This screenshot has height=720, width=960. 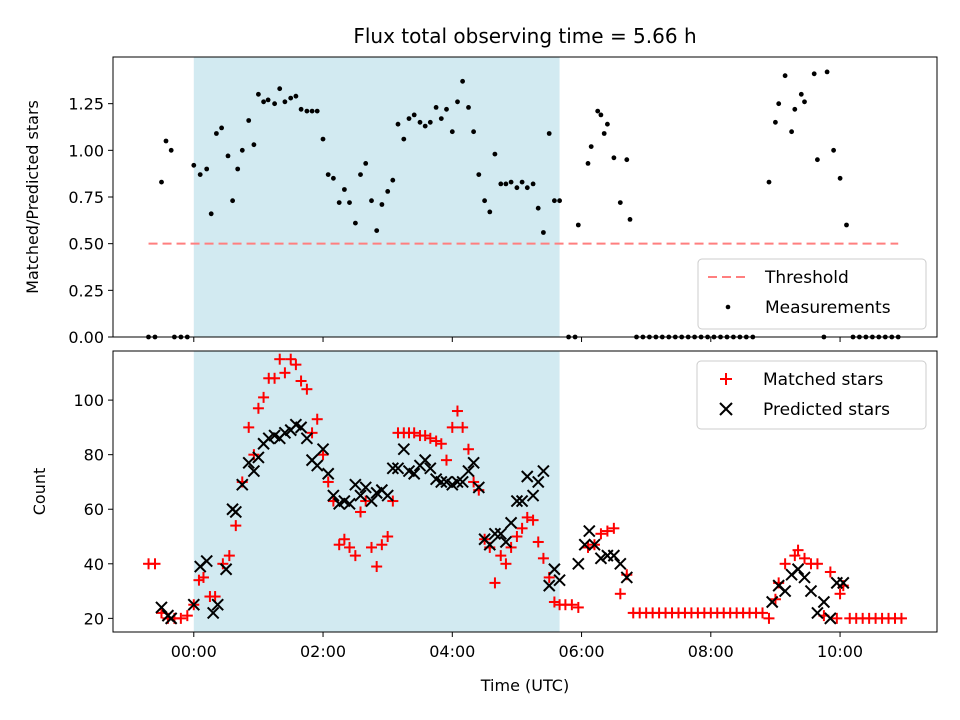 I want to click on bottom-y-ticks: 20 40 60 80 100, so click(x=93, y=509).